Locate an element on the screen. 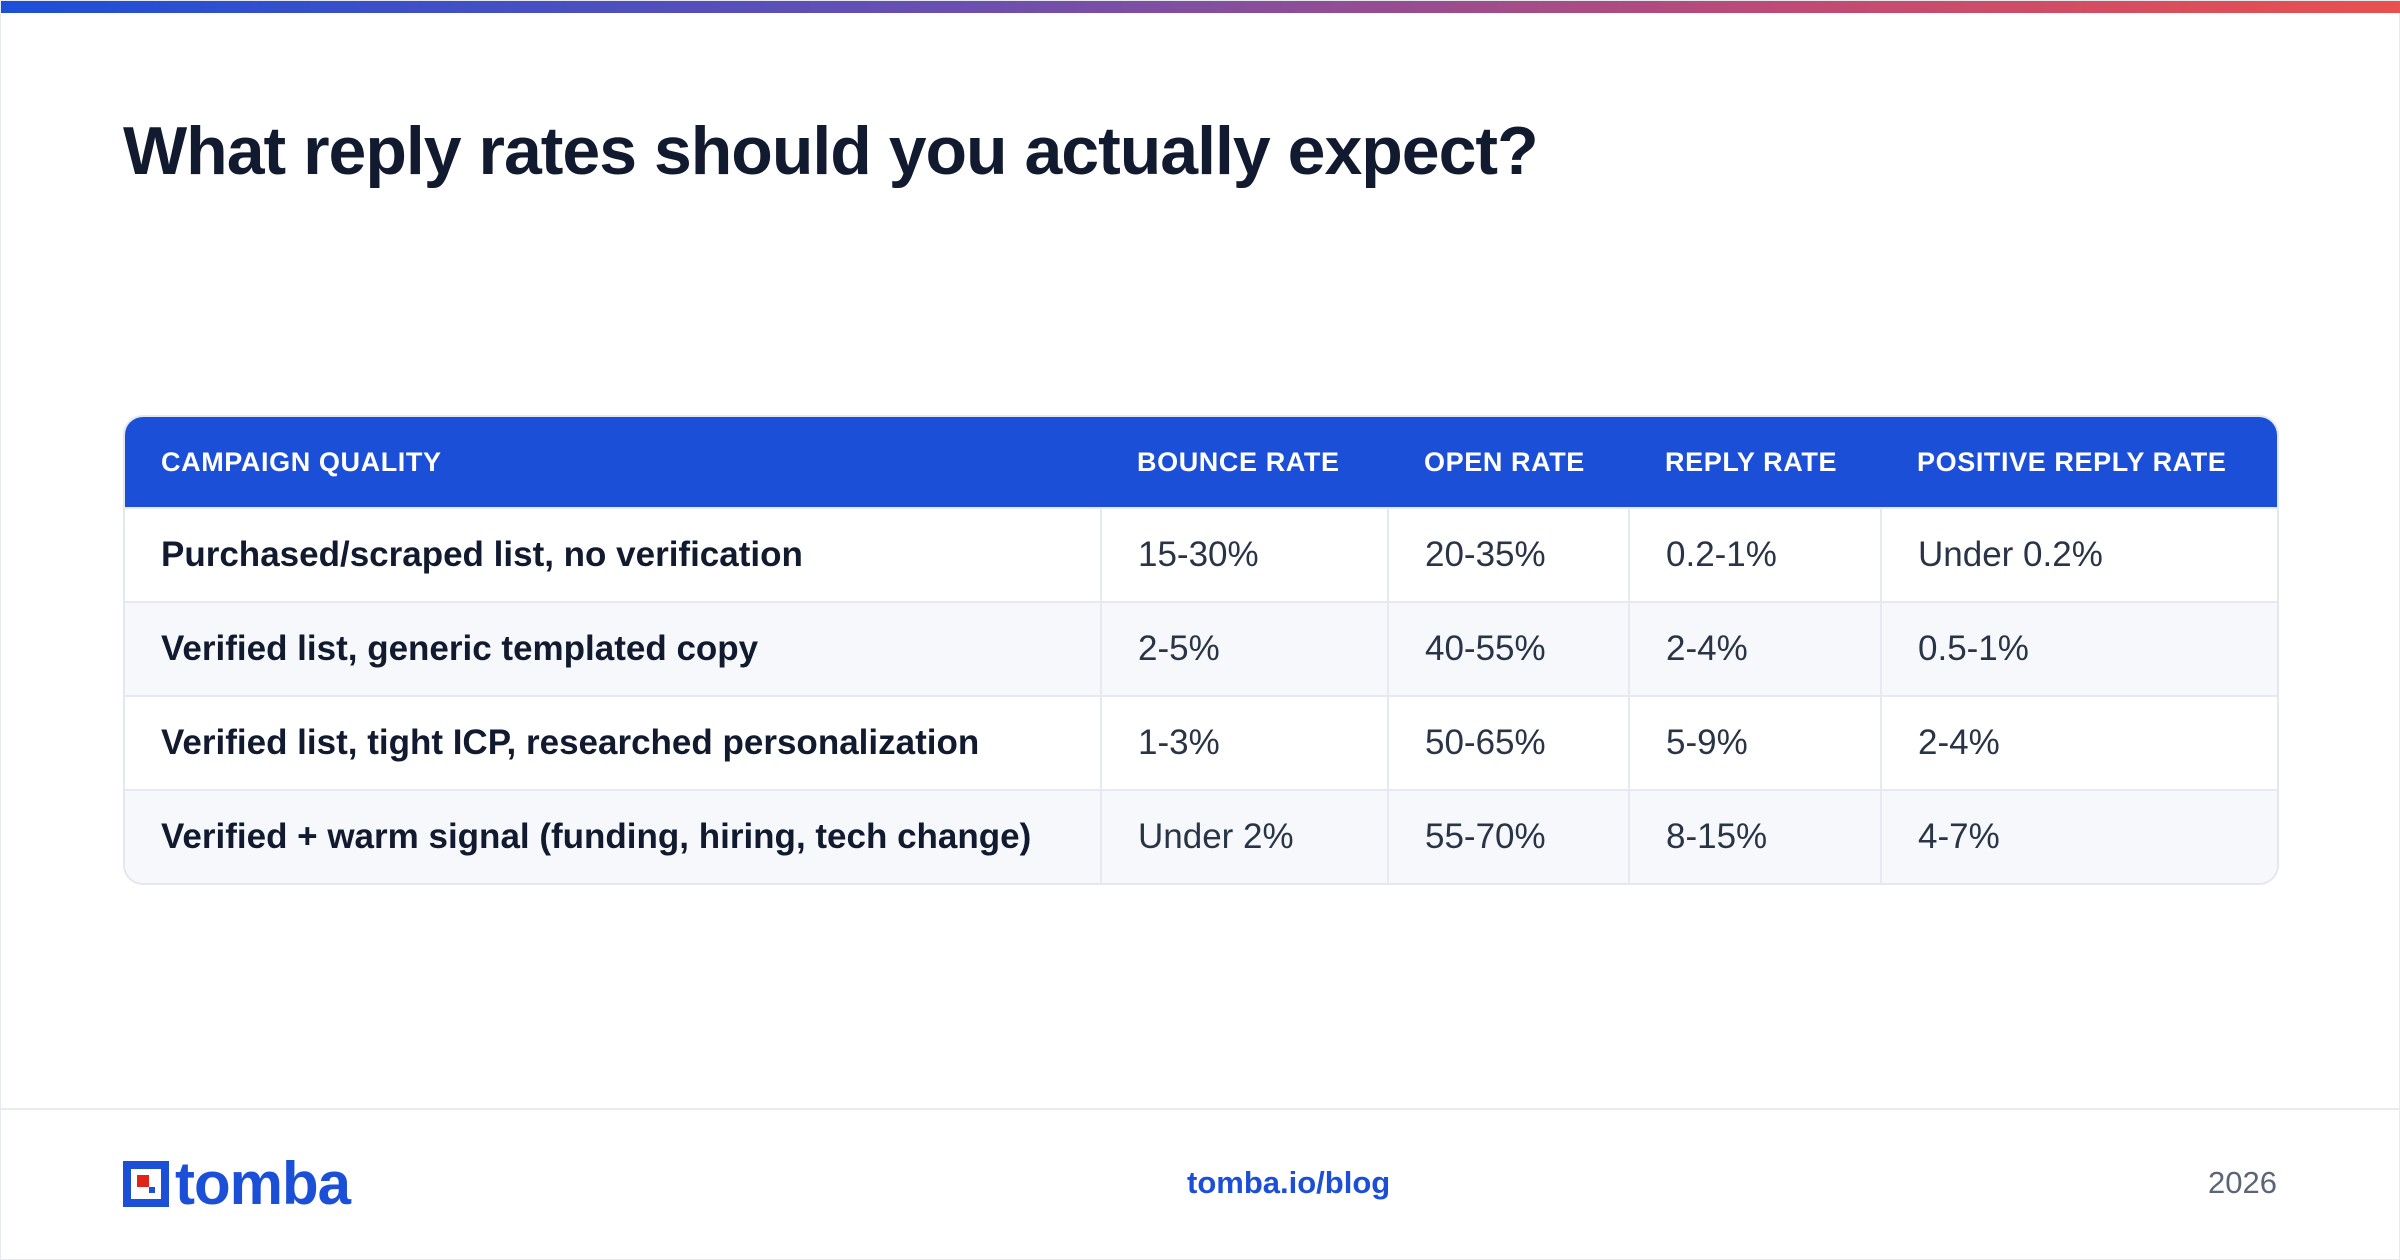  cell-reply-rate: 0.2-1% is located at coordinates (1754, 554).